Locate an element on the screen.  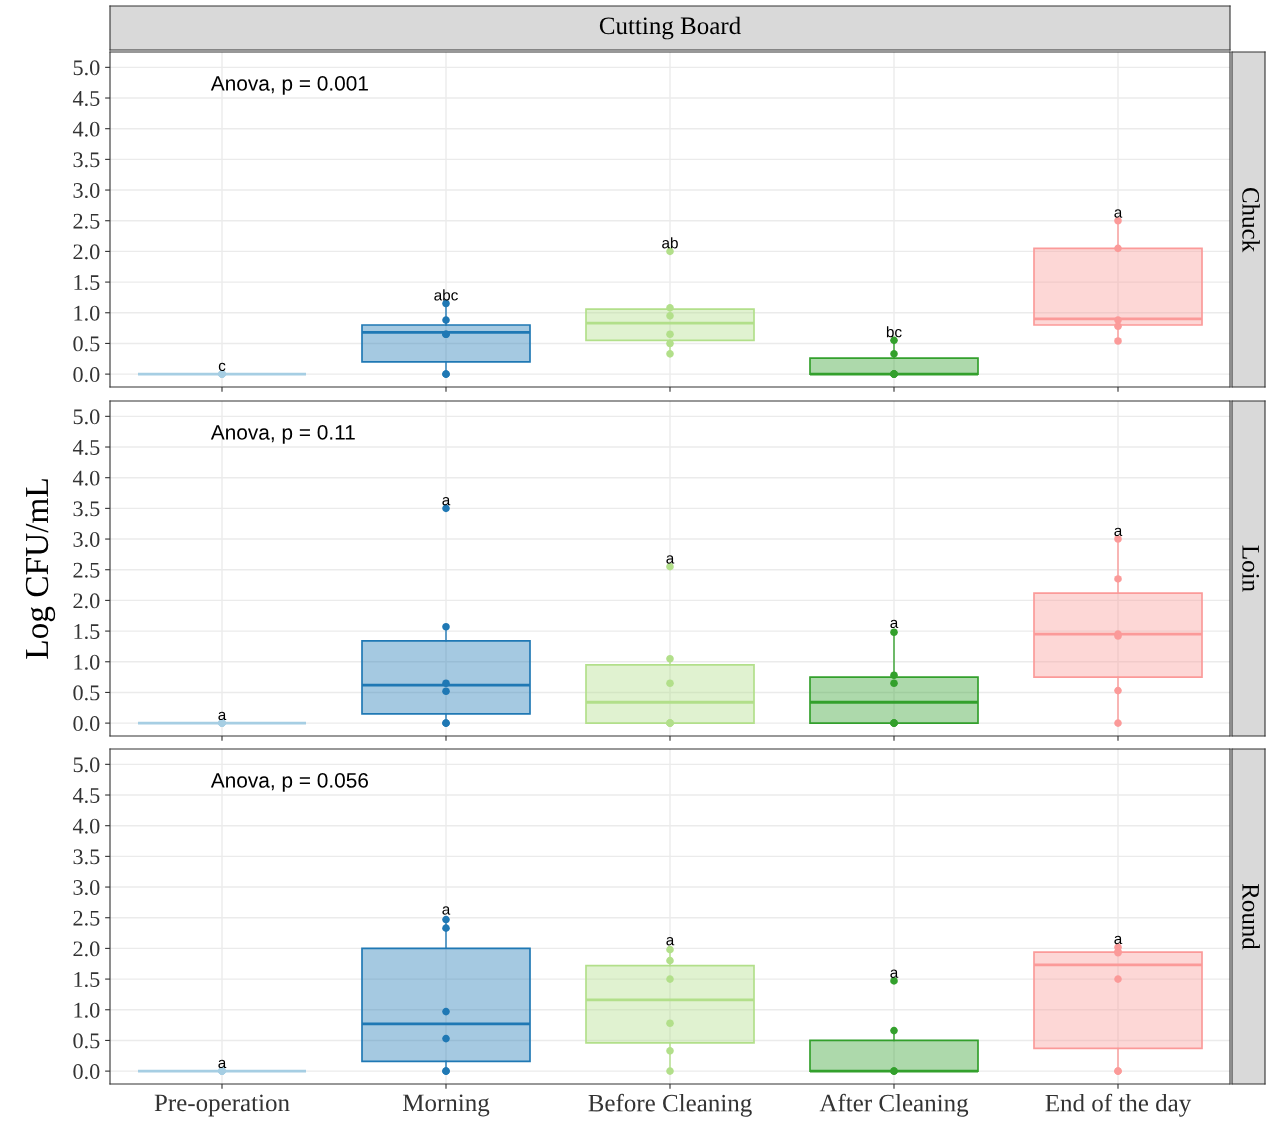
annotation: ab is located at coordinates (670, 243).